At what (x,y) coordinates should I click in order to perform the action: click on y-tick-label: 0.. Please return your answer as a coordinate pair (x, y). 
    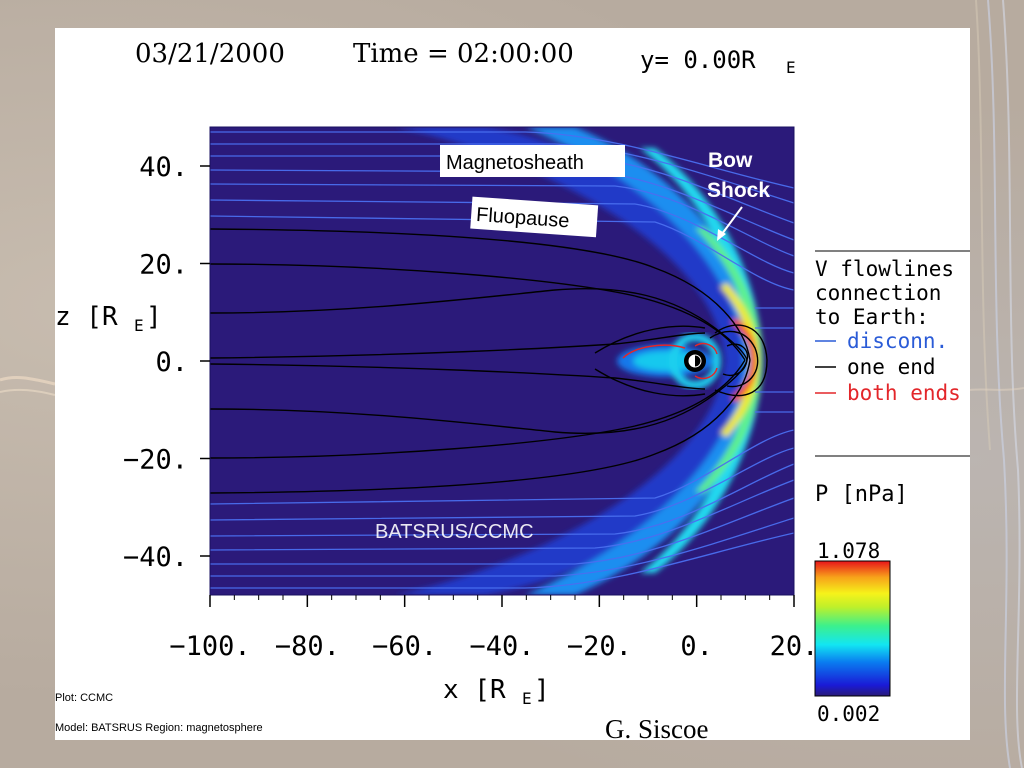
    Looking at the image, I should click on (171, 362).